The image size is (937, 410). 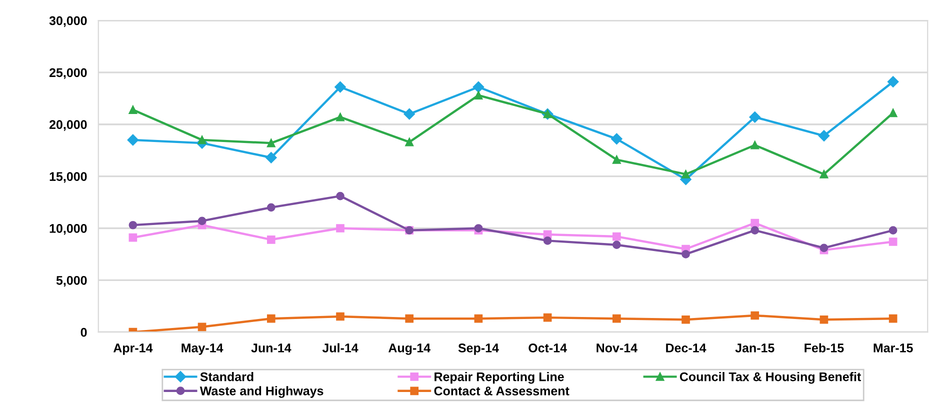 I want to click on x-tick-label: Dec-14, so click(x=686, y=348).